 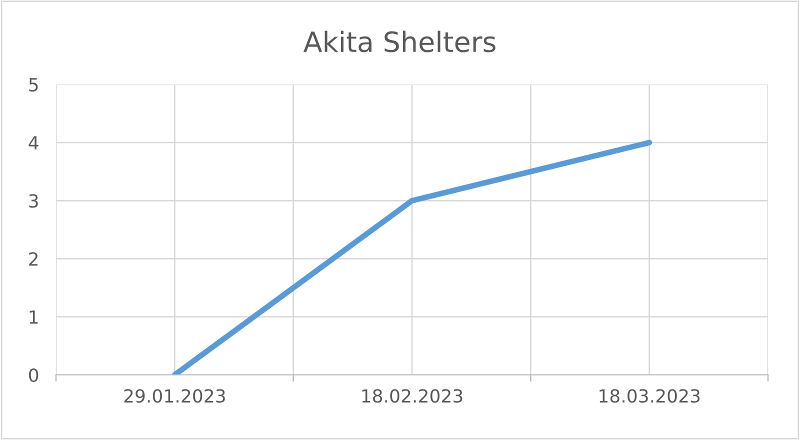 I want to click on y-tick-label: 0, so click(x=33, y=375).